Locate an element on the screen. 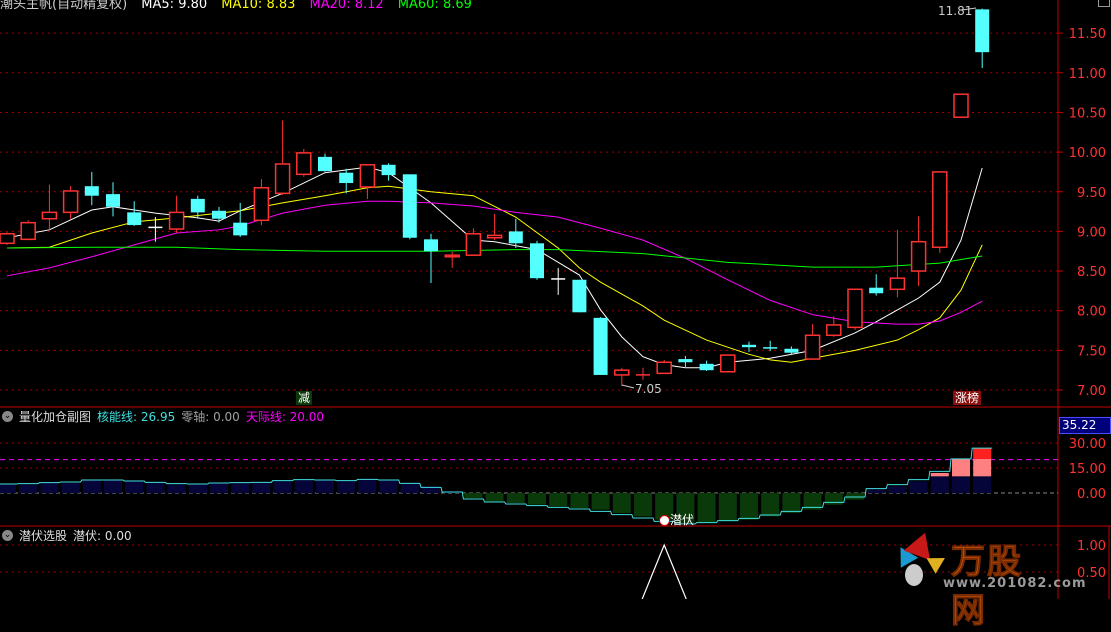  histogram-bar-red is located at coordinates (982, 453).